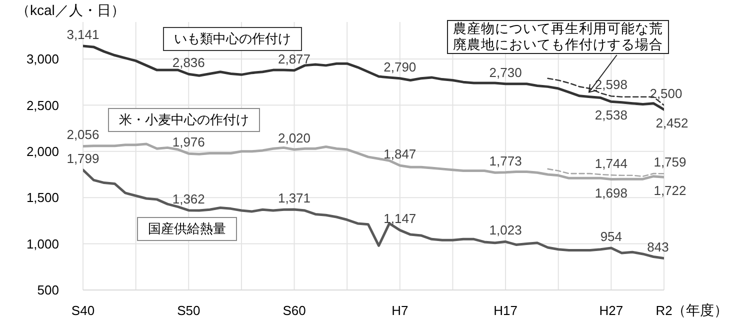 Image resolution: width=750 pixels, height=331 pixels. Describe the element at coordinates (187, 229) in the screenshot. I see `series-label: 国産供給熱量` at that location.